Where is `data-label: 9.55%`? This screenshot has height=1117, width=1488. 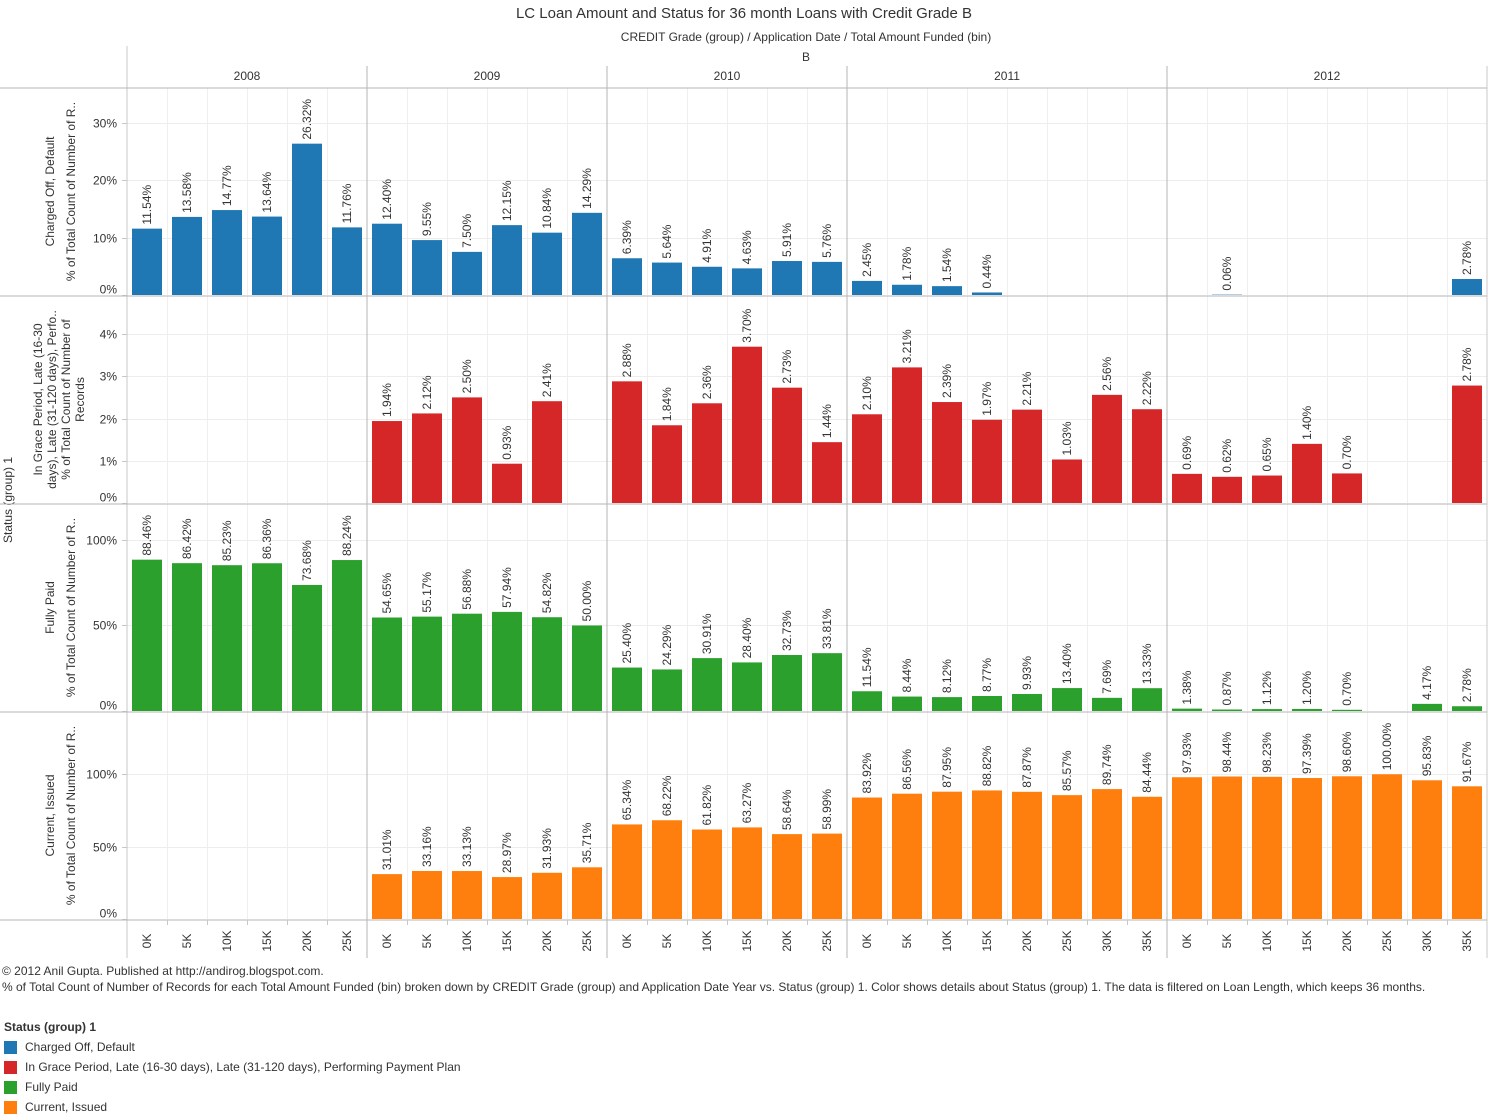 data-label: 9.55% is located at coordinates (427, 219).